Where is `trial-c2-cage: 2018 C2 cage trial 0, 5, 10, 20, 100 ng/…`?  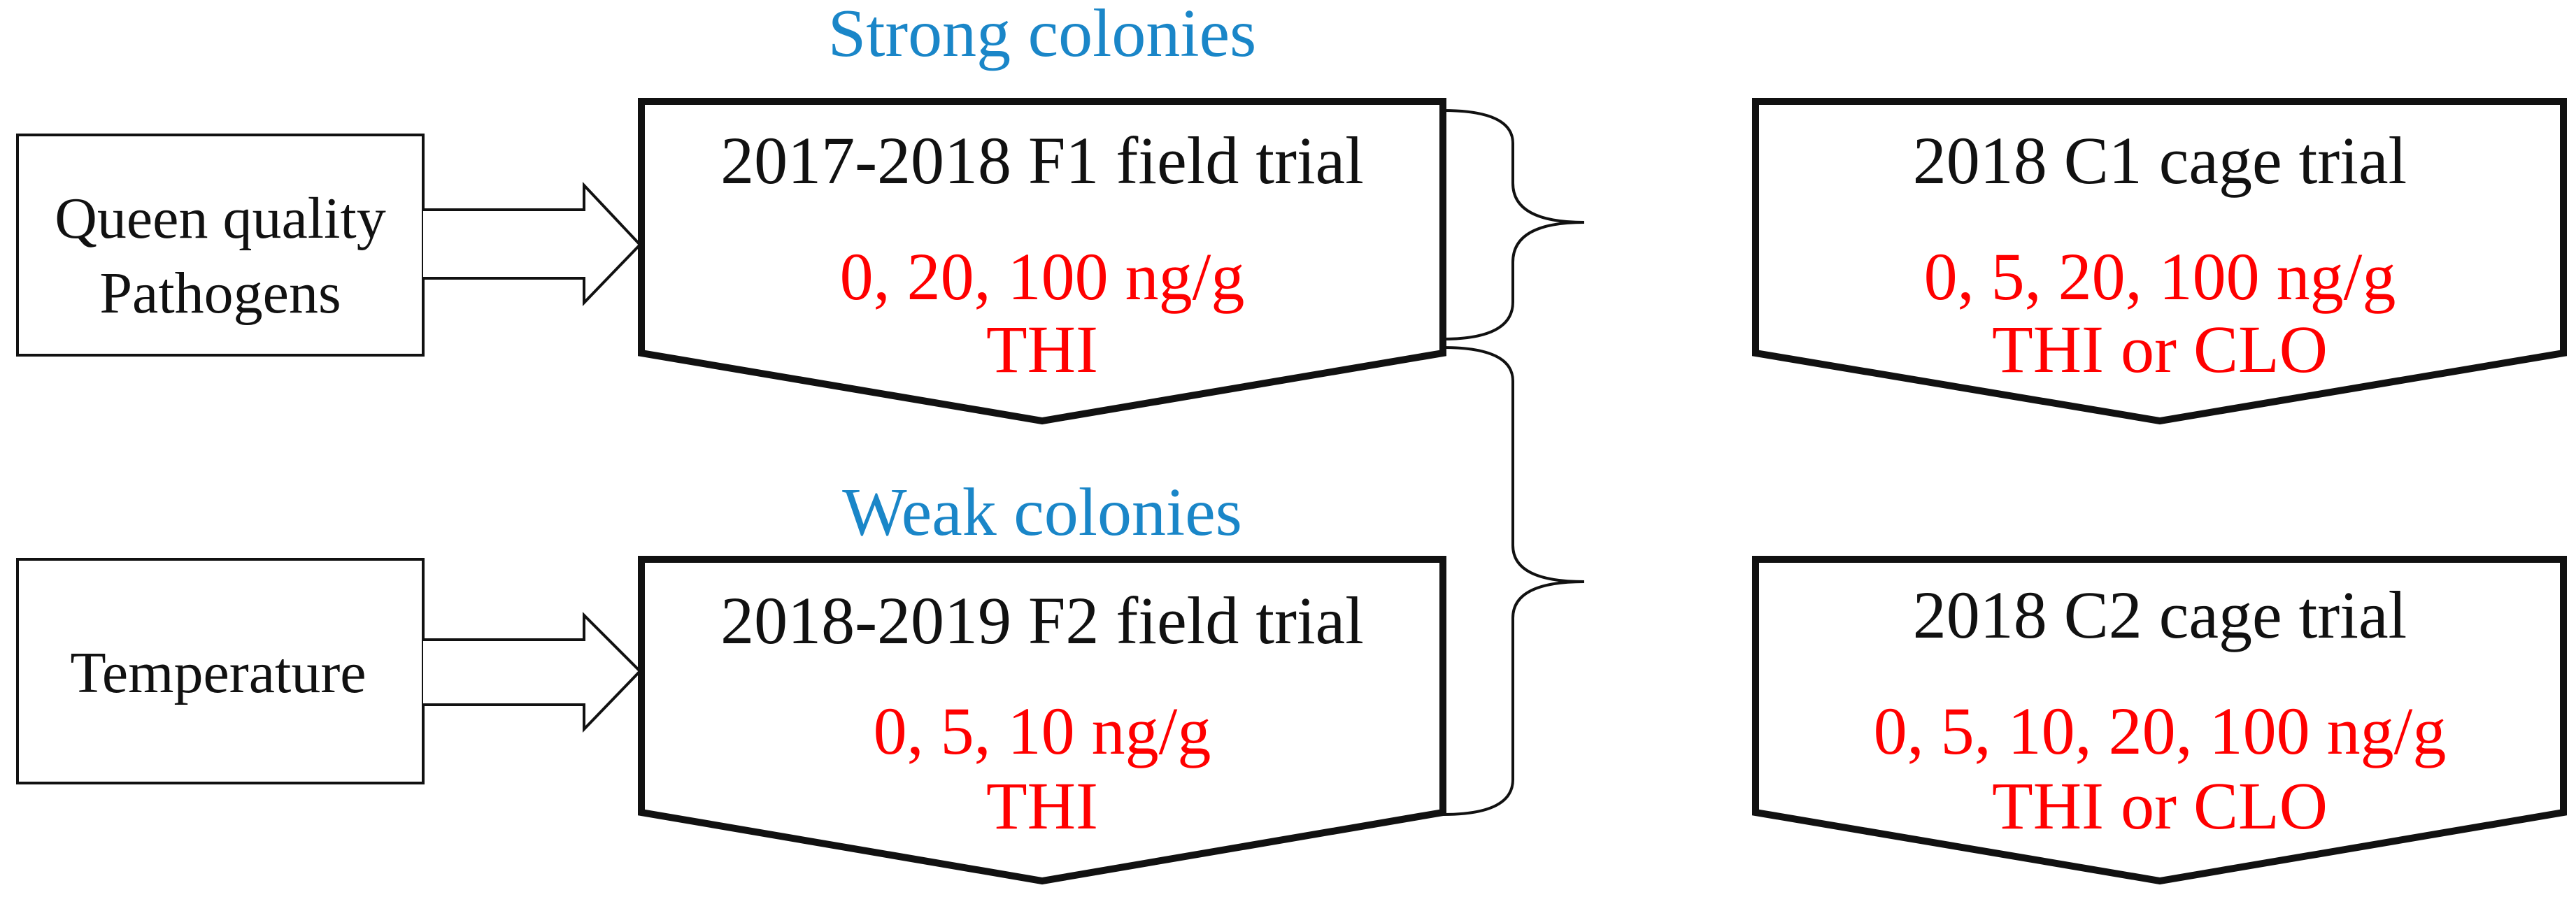 trial-c2-cage: 2018 C2 cage trial 0, 5, 10, 20, 100 ng/… is located at coordinates (2159, 721).